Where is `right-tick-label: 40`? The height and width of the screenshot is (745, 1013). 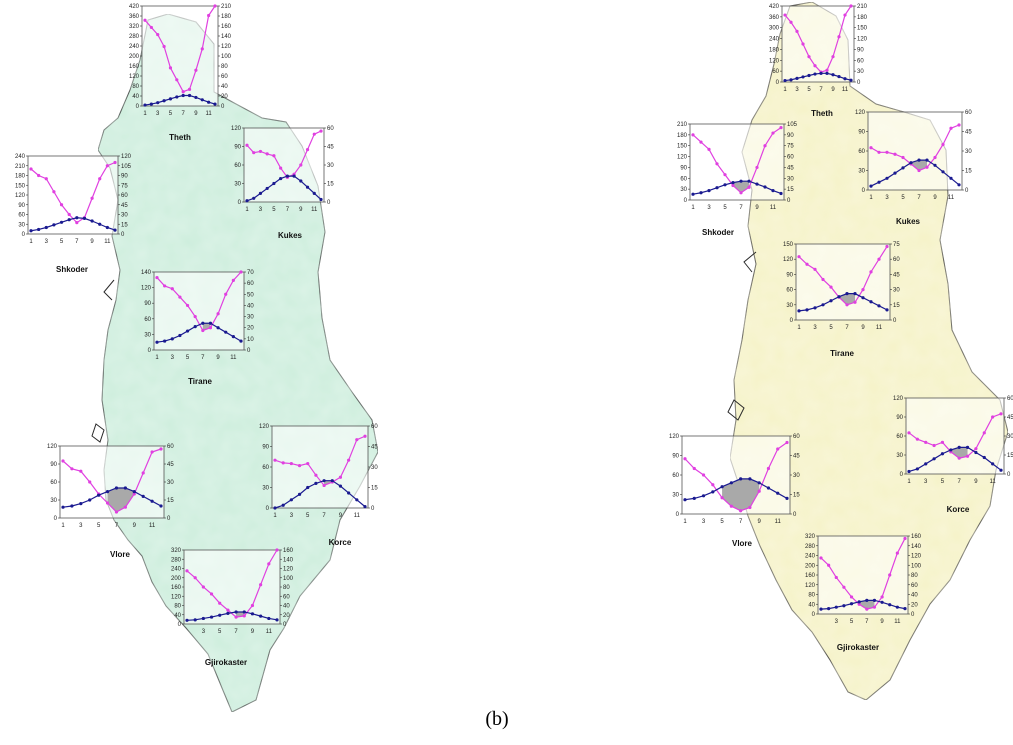
right-tick-label: 40 is located at coordinates (250, 306).